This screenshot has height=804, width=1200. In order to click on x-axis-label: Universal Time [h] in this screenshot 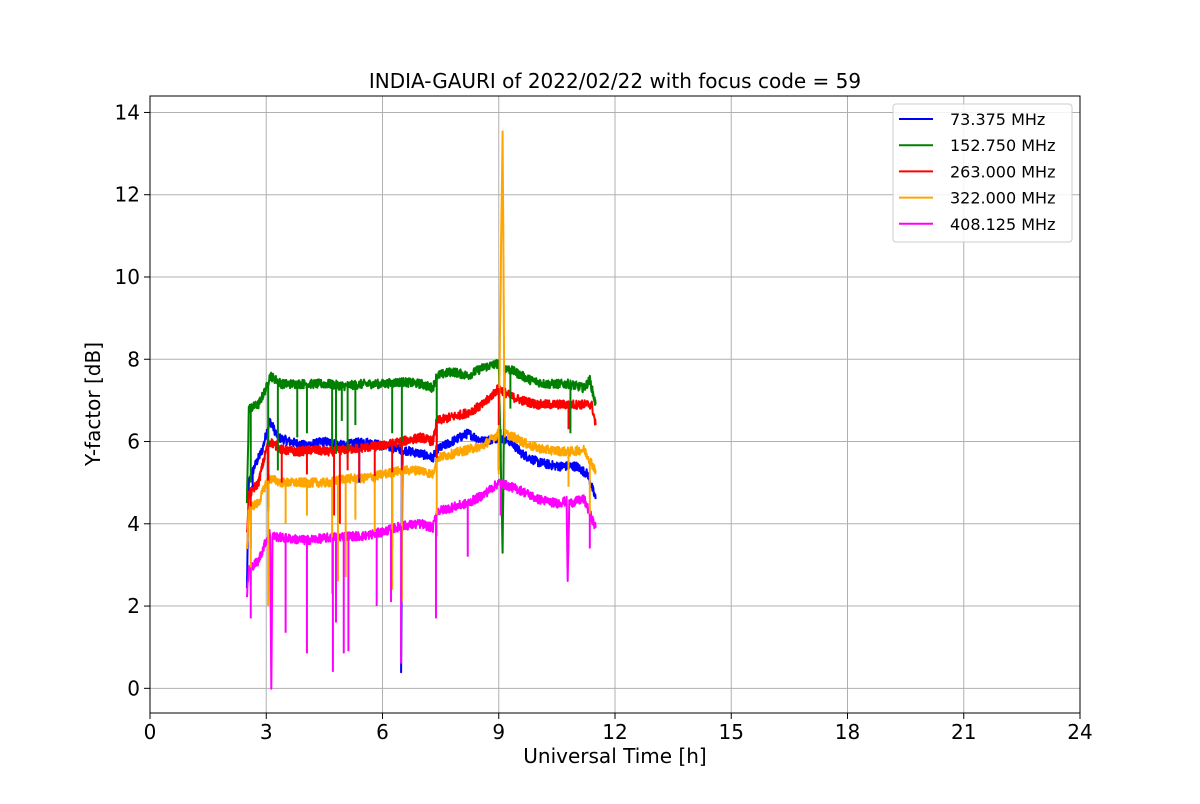, I will do `click(614, 756)`.